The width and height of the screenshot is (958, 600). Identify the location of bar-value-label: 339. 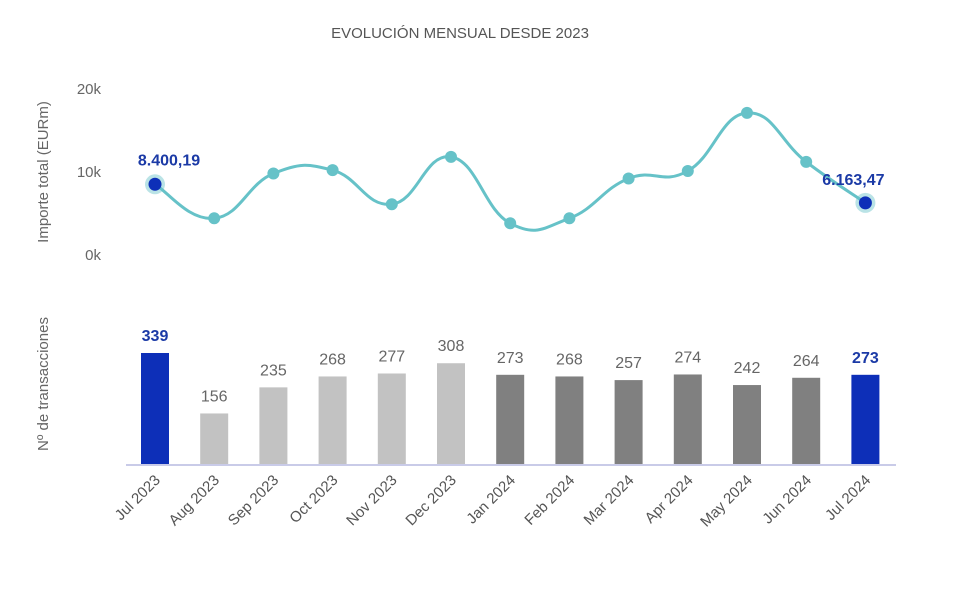
(155, 336).